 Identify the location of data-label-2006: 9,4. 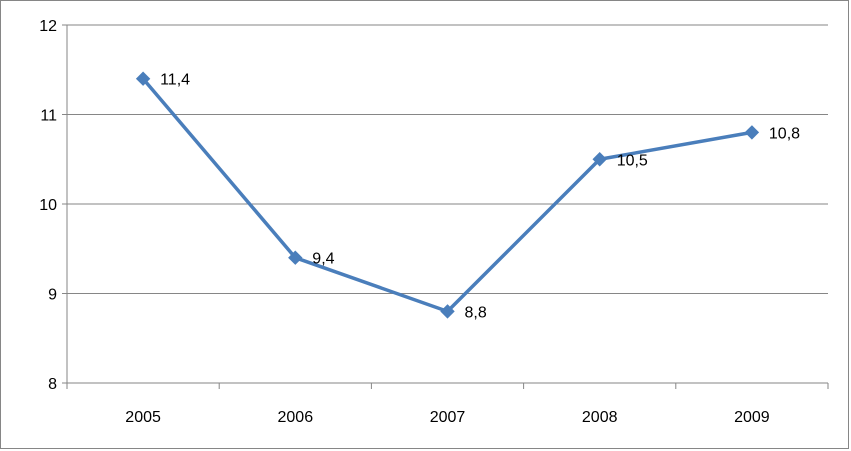
(323, 259).